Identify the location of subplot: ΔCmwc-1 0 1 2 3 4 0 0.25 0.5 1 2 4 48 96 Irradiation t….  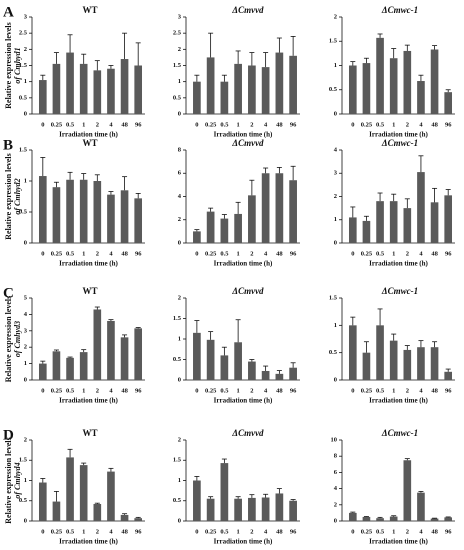
(394, 203).